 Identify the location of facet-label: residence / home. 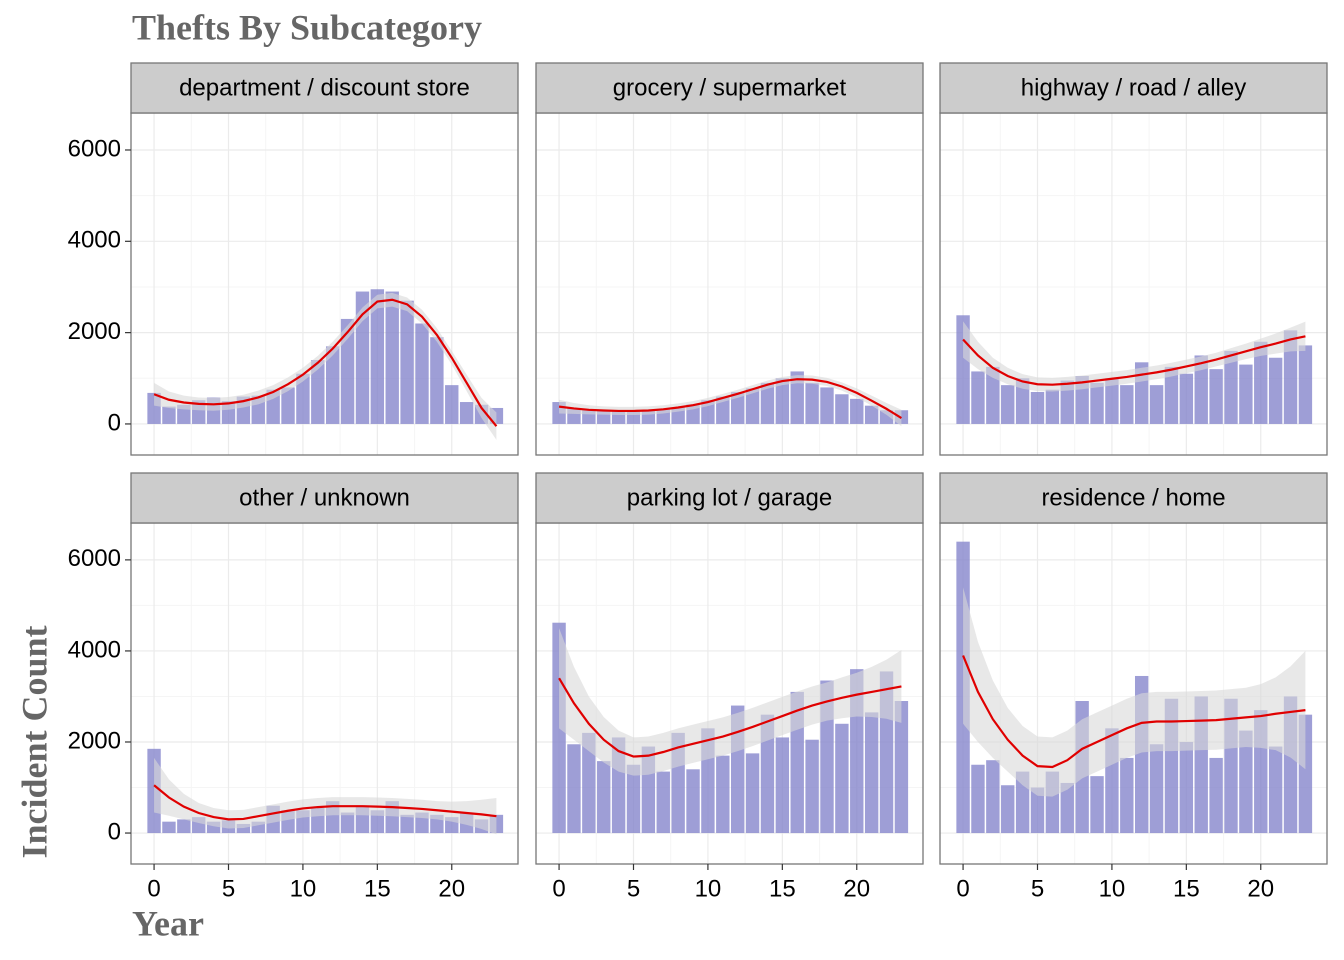
(1133, 497).